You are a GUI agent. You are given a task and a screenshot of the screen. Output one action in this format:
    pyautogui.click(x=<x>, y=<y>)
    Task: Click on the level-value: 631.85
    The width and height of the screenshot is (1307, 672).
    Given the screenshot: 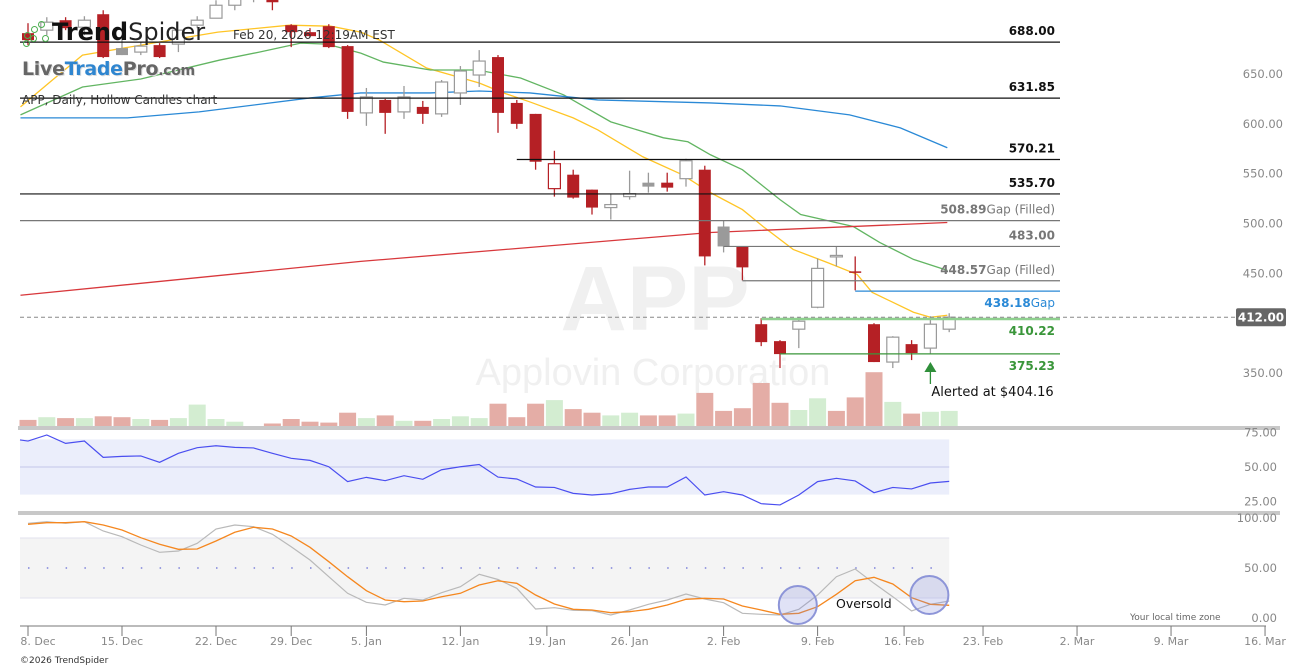 What is the action you would take?
    pyautogui.click(x=1032, y=87)
    